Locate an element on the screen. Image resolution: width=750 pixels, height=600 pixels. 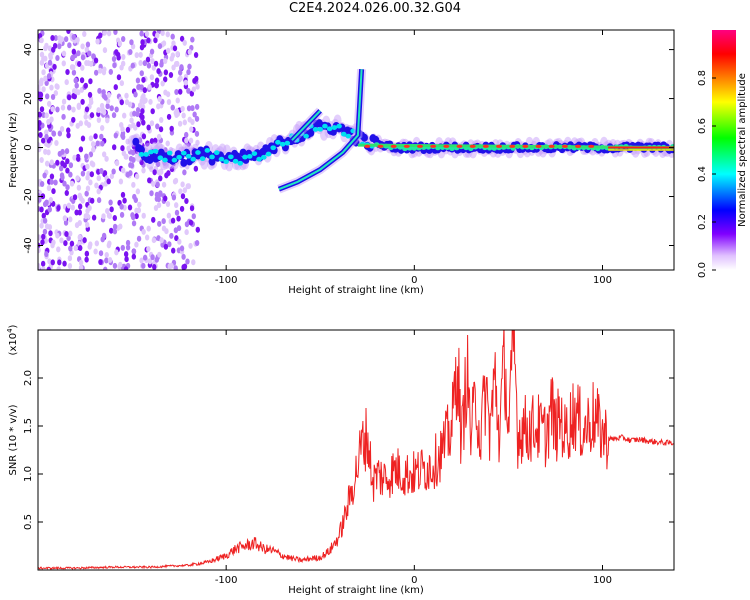
top-xtick-label: 0 is located at coordinates (414, 280).